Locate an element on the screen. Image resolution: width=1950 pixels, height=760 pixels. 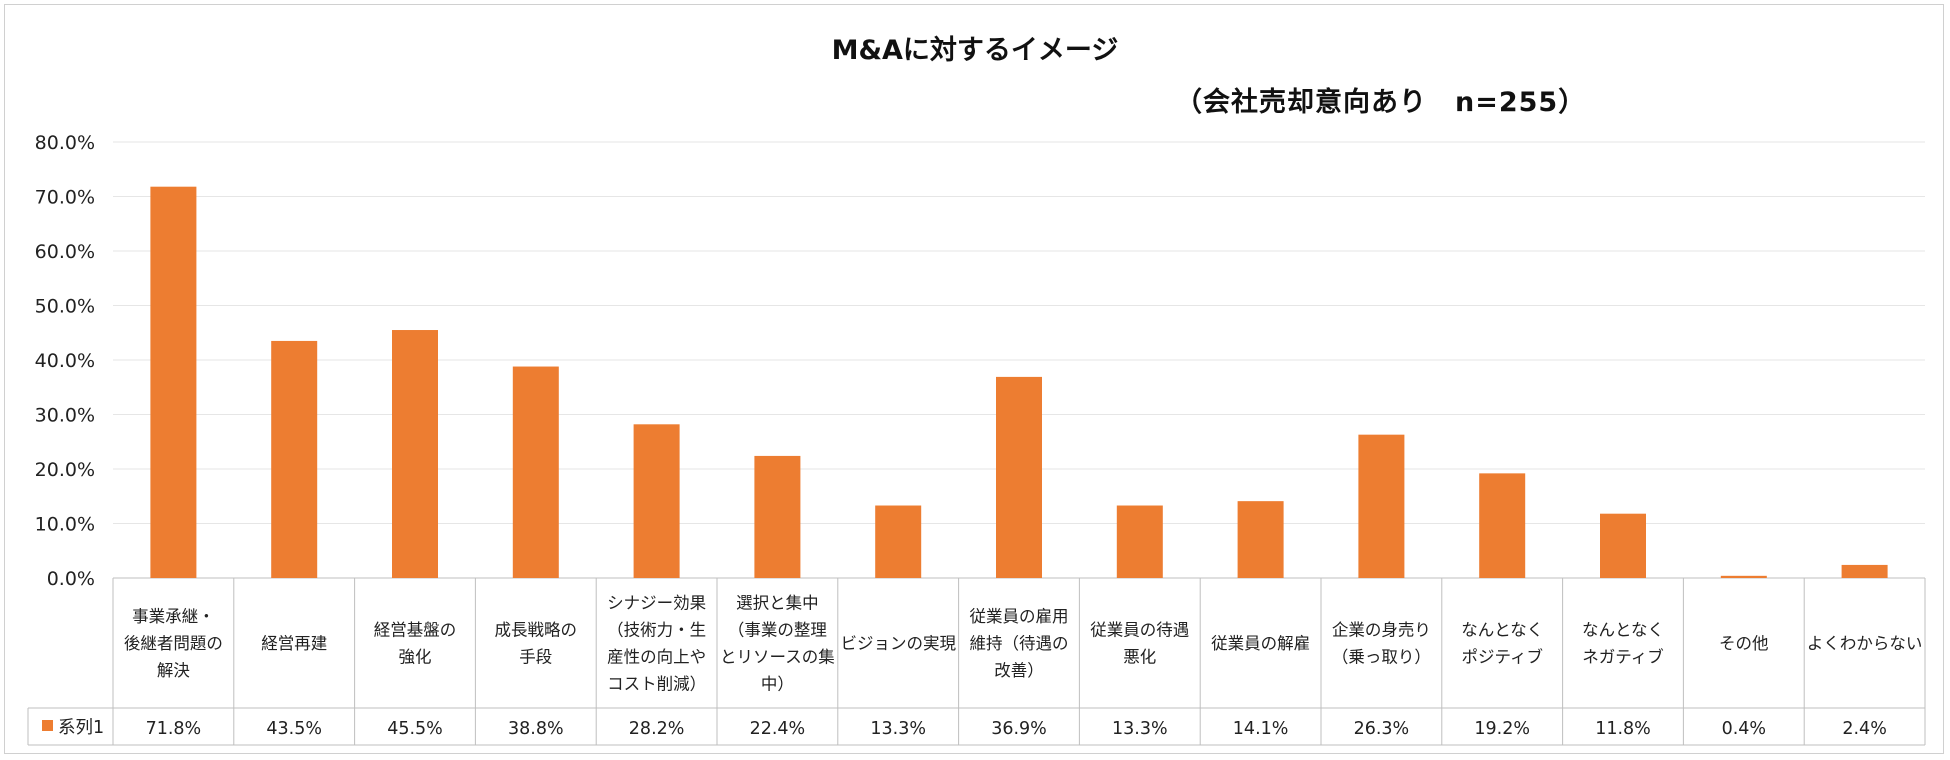
category-label: なんとなくポジティブ is located at coordinates (1502, 644).